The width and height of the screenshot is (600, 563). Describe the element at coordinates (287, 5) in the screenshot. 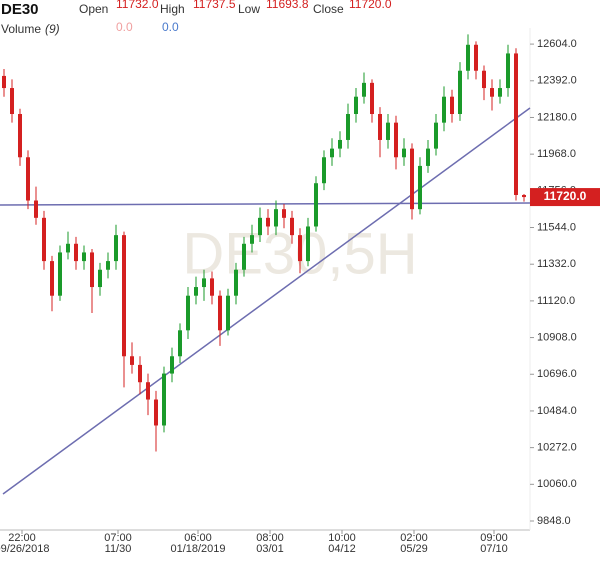

I see `low-value: 11693.8` at that location.